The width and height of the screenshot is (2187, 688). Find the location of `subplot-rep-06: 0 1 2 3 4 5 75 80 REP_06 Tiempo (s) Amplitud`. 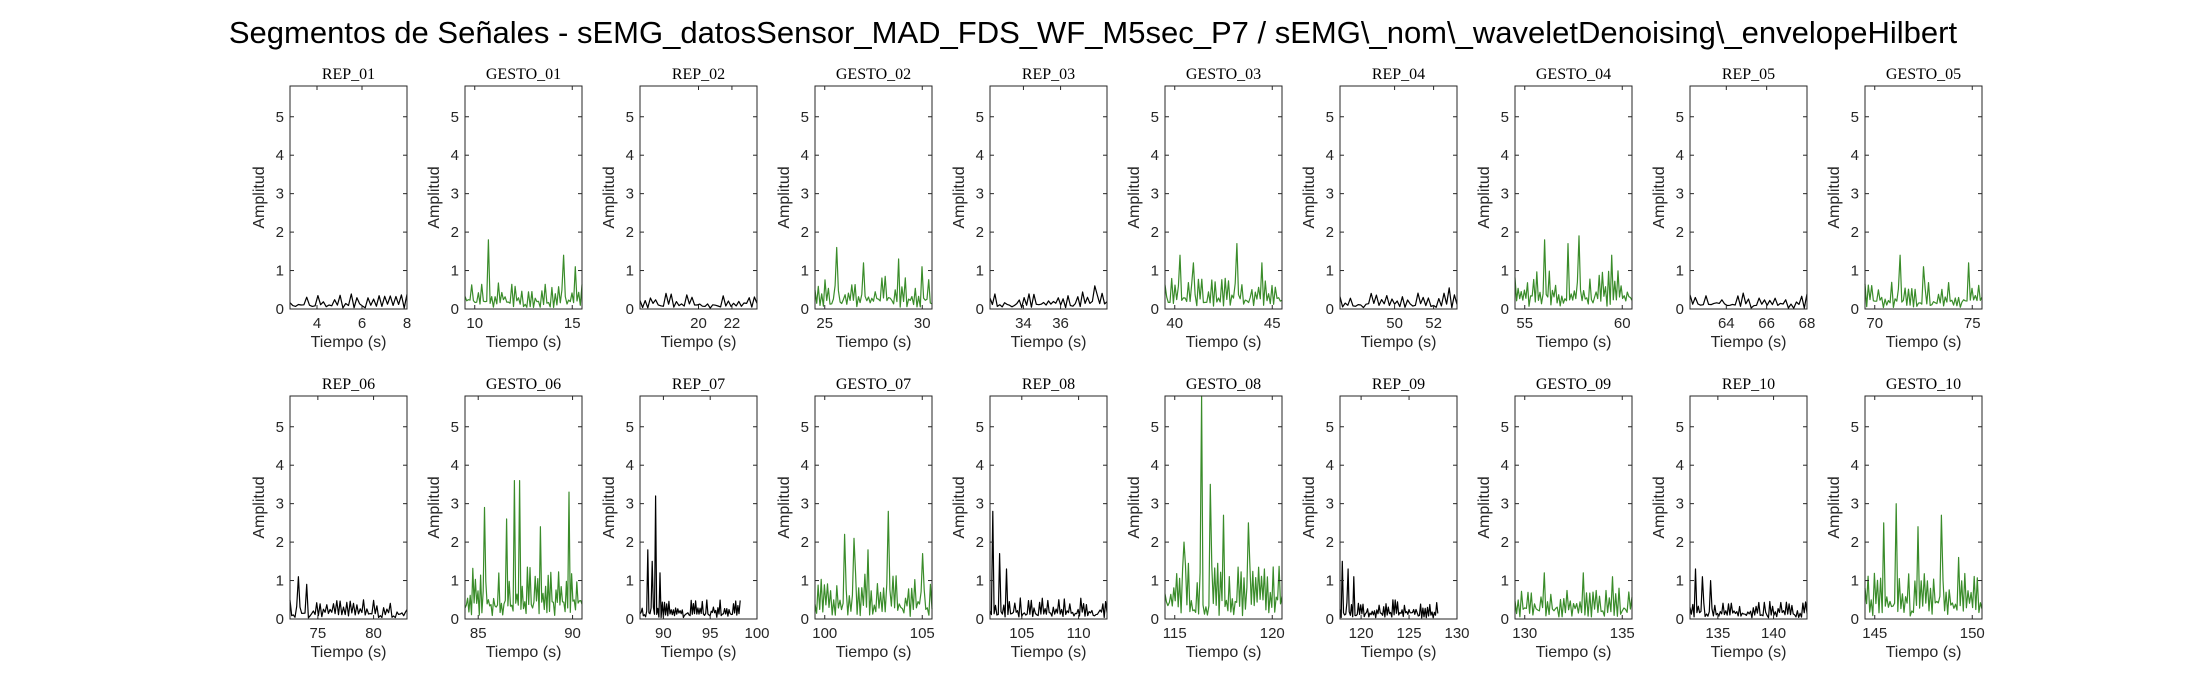

subplot-rep-06: 0 1 2 3 4 5 75 80 REP_06 Tiempo (s) Amplitud is located at coordinates (329, 518).